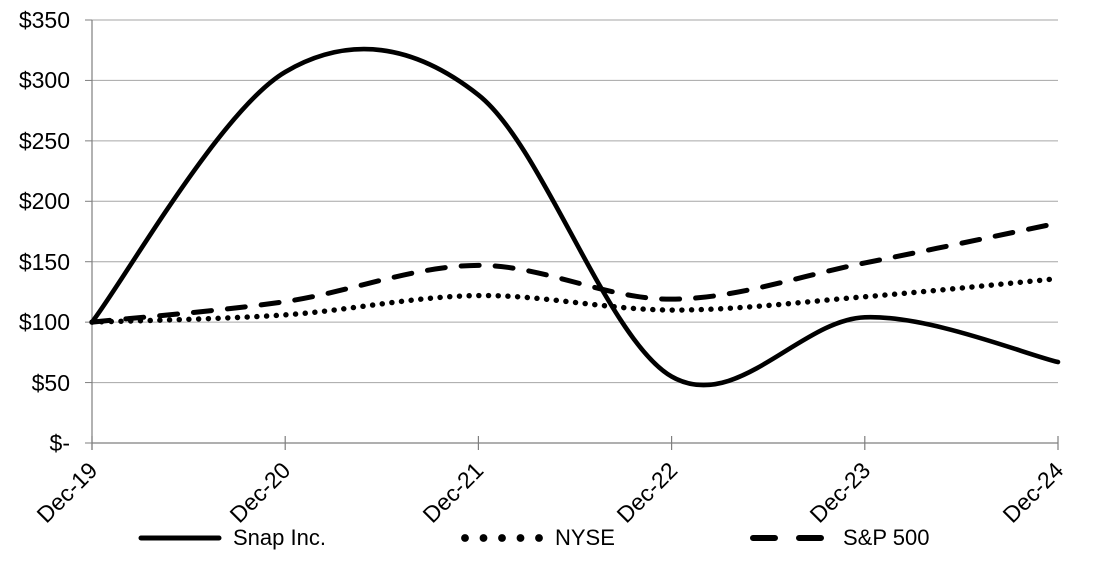  What do you see at coordinates (886, 537) in the screenshot?
I see `legend-label: S&P 500` at bounding box center [886, 537].